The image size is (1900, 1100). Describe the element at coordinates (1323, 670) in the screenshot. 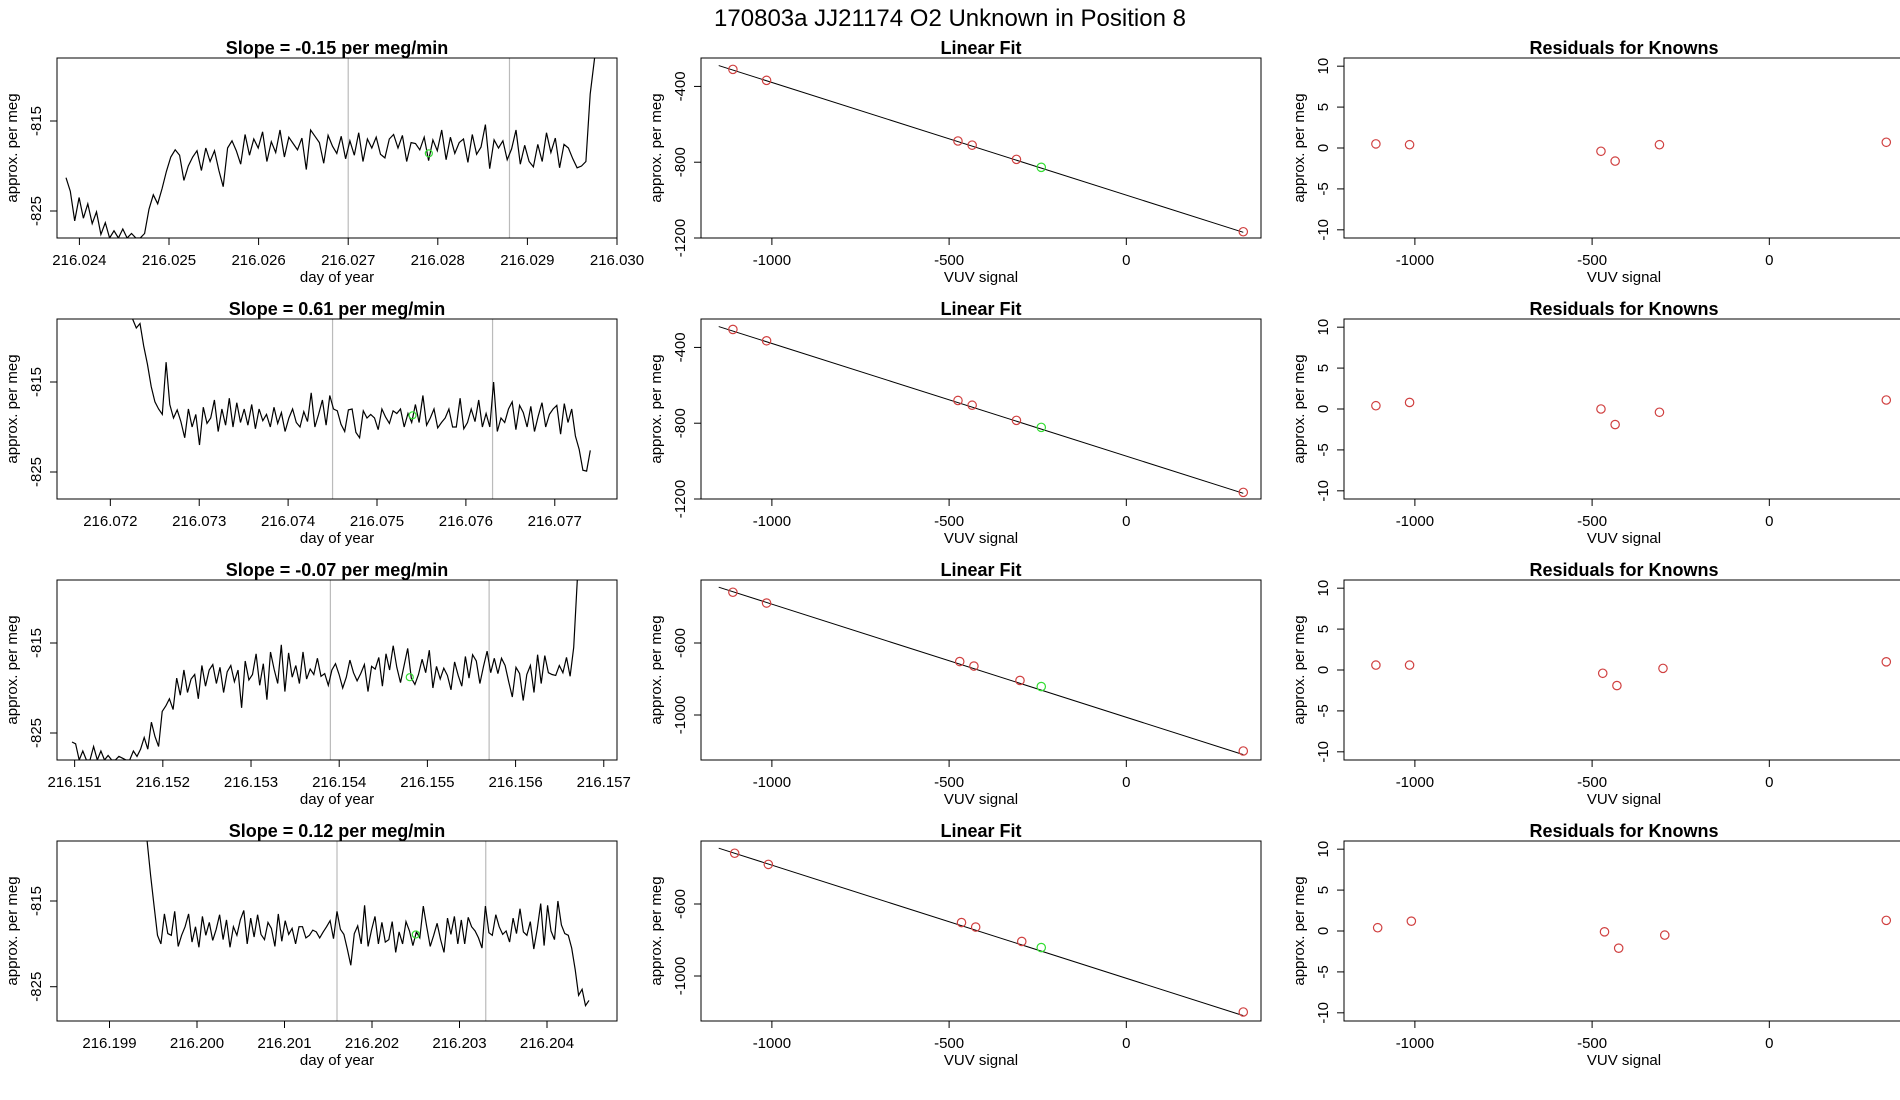

I see `y-tick-label: 0` at that location.